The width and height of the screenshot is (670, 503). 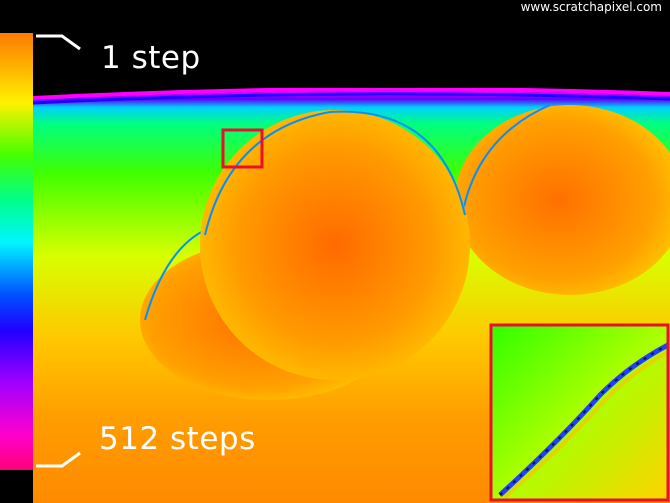 I want to click on colorbar, so click(x=16, y=251).